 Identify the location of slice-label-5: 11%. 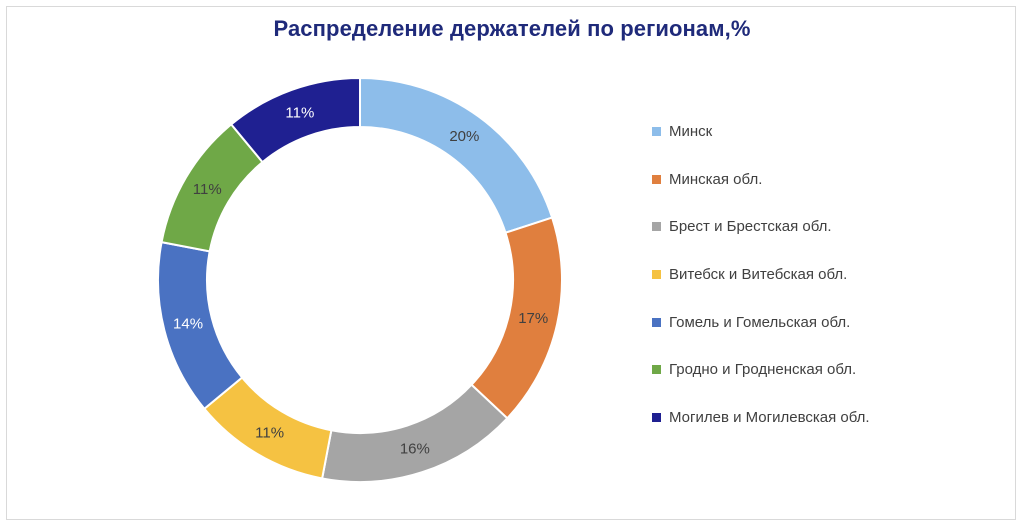
(207, 189).